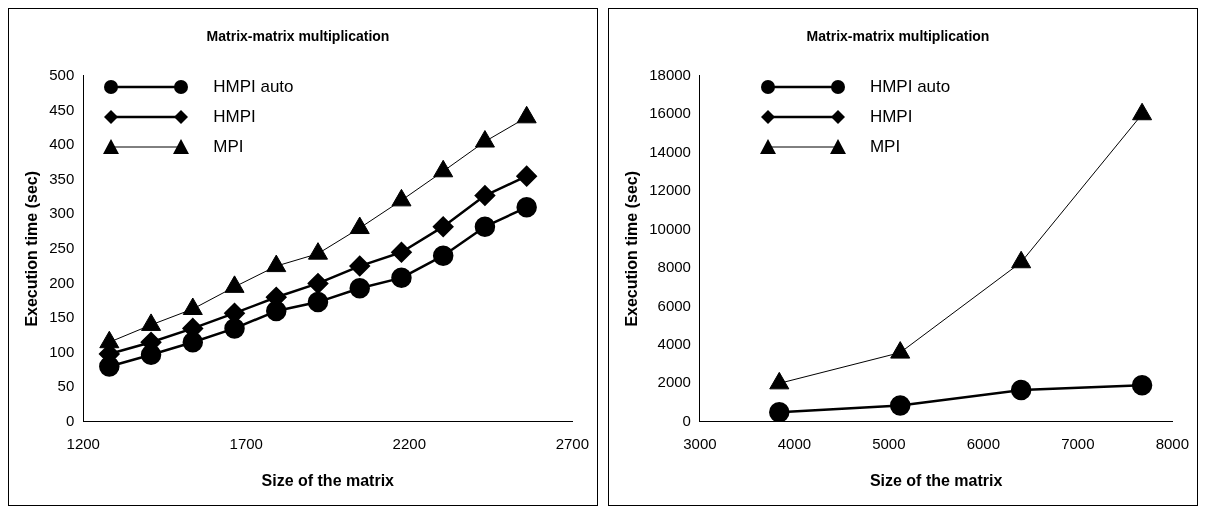  I want to click on y-tick-label: 14000, so click(670, 151).